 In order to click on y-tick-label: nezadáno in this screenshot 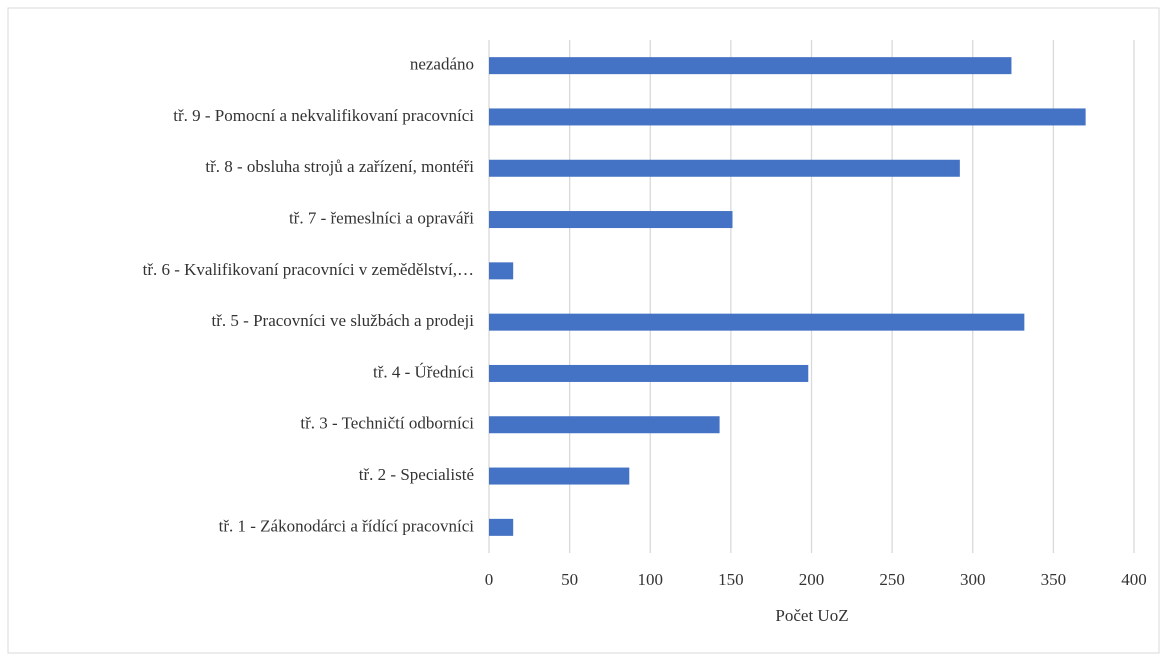, I will do `click(442, 64)`.